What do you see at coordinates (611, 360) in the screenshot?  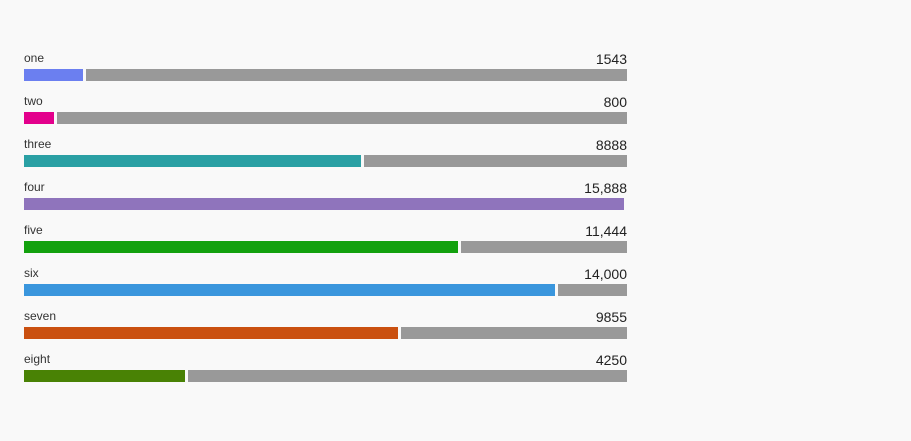 I see `value-label: 4250` at bounding box center [611, 360].